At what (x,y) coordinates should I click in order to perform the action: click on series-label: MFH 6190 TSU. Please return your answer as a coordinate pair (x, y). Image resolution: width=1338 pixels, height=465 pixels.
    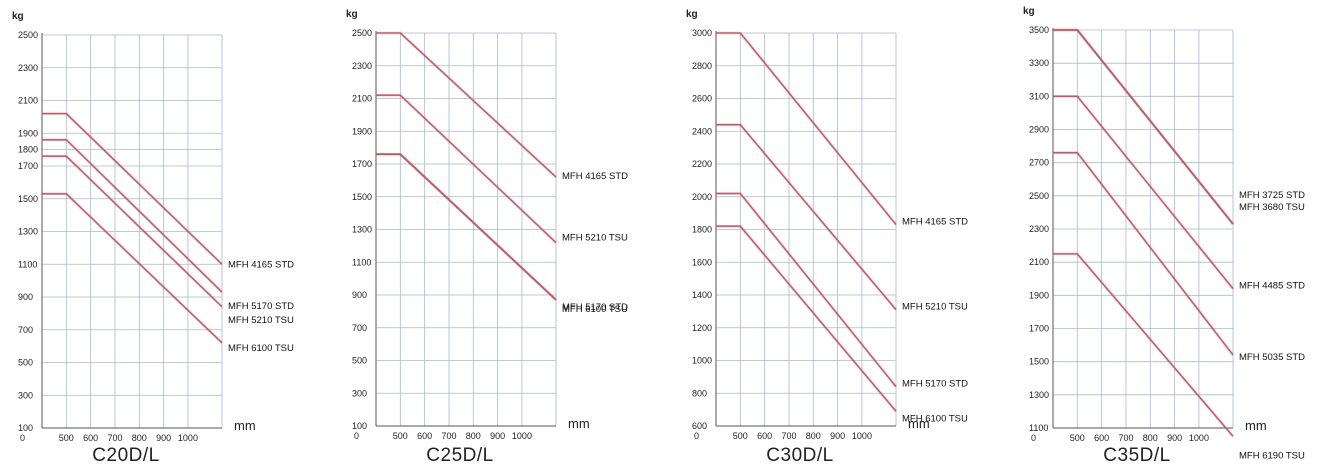
    Looking at the image, I should click on (1272, 455).